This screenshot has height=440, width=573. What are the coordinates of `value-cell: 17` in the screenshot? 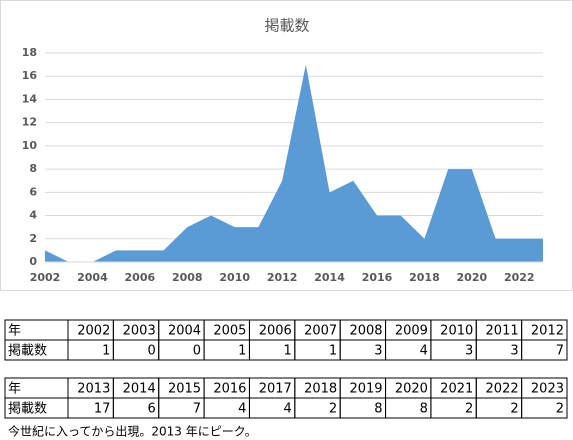 It's located at (102, 409).